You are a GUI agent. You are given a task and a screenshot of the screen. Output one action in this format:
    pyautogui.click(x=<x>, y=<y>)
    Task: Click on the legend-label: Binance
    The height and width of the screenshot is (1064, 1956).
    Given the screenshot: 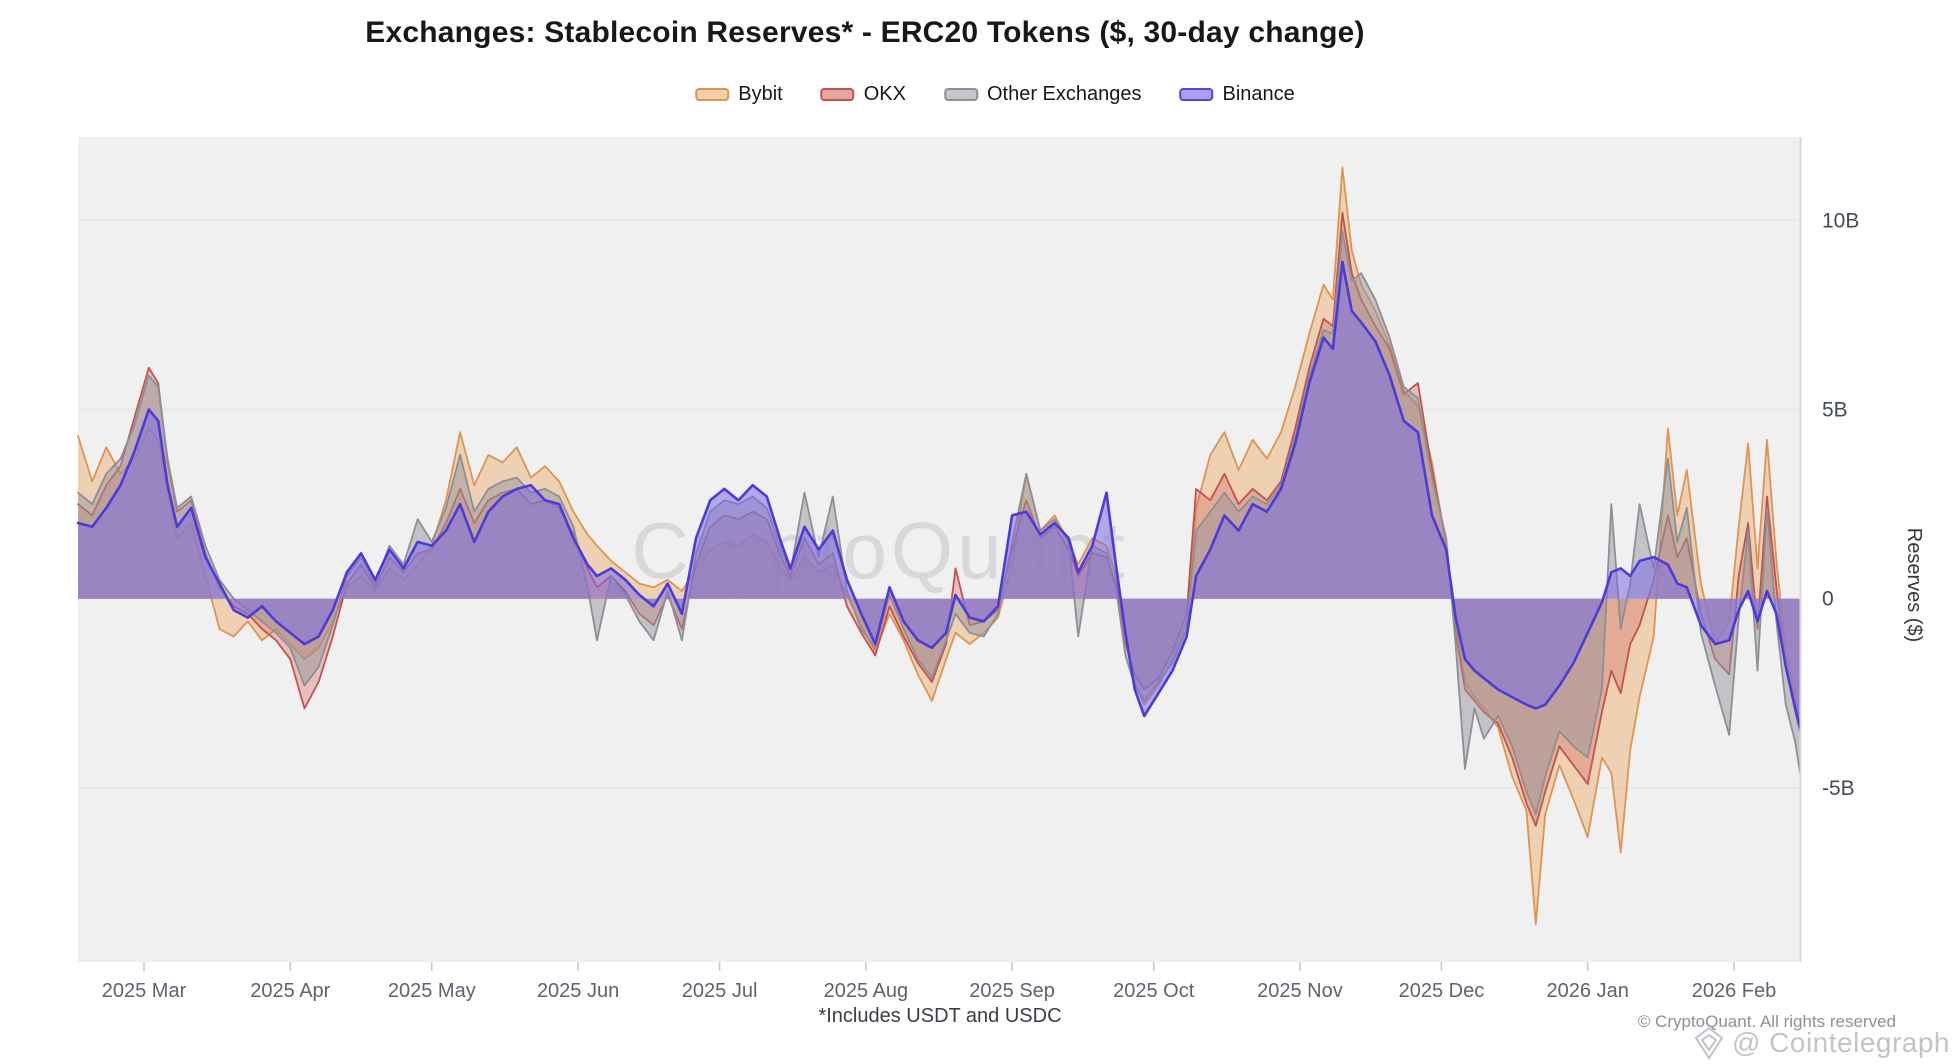 What is the action you would take?
    pyautogui.click(x=1258, y=94)
    